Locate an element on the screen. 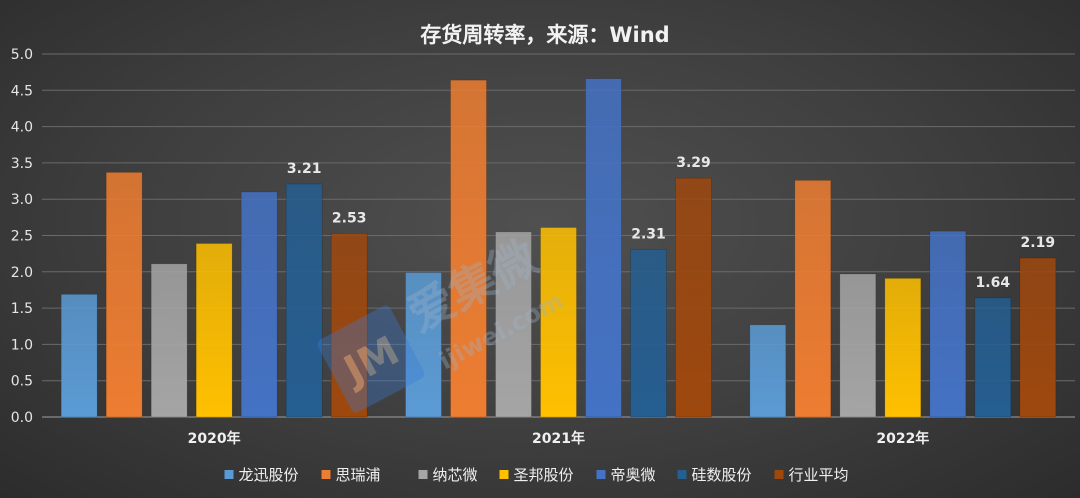 The image size is (1080, 498). y-tick-label: 3.5 is located at coordinates (22, 164).